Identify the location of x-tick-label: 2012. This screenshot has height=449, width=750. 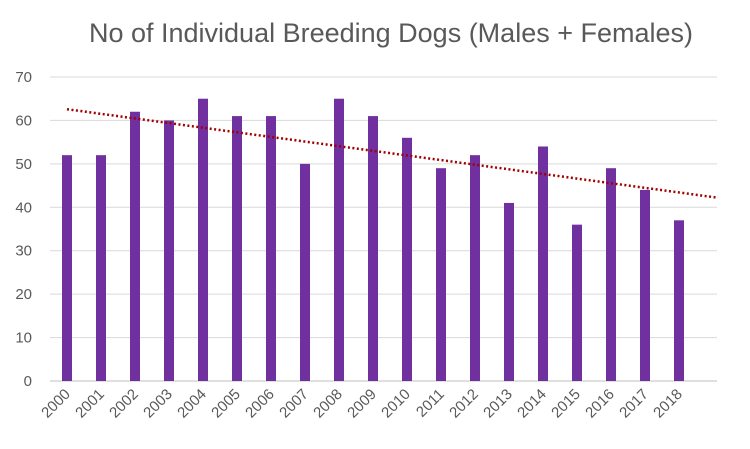
(464, 404).